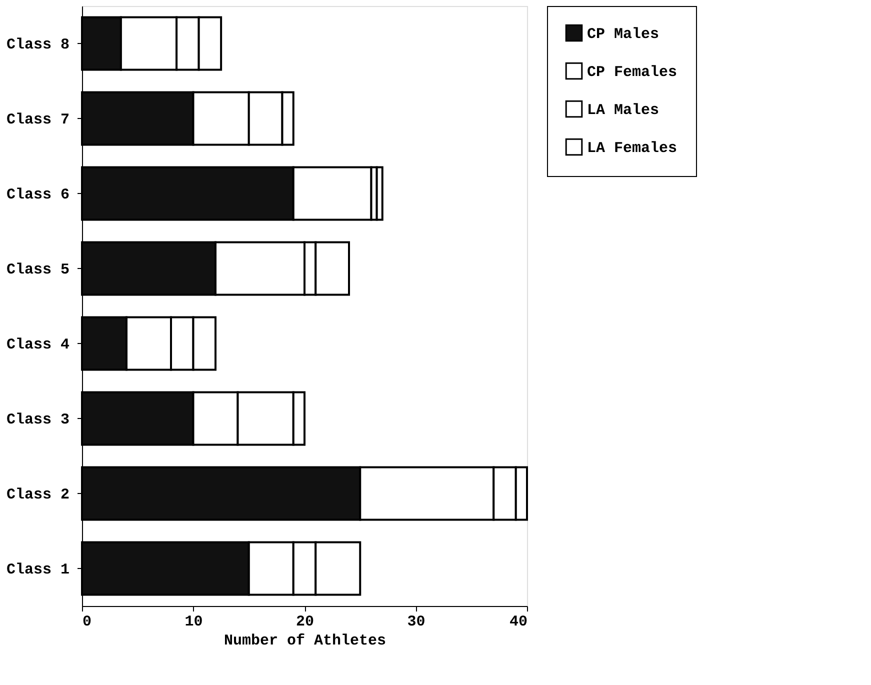 The width and height of the screenshot is (871, 685). I want to click on x-tick-label: 10, so click(193, 622).